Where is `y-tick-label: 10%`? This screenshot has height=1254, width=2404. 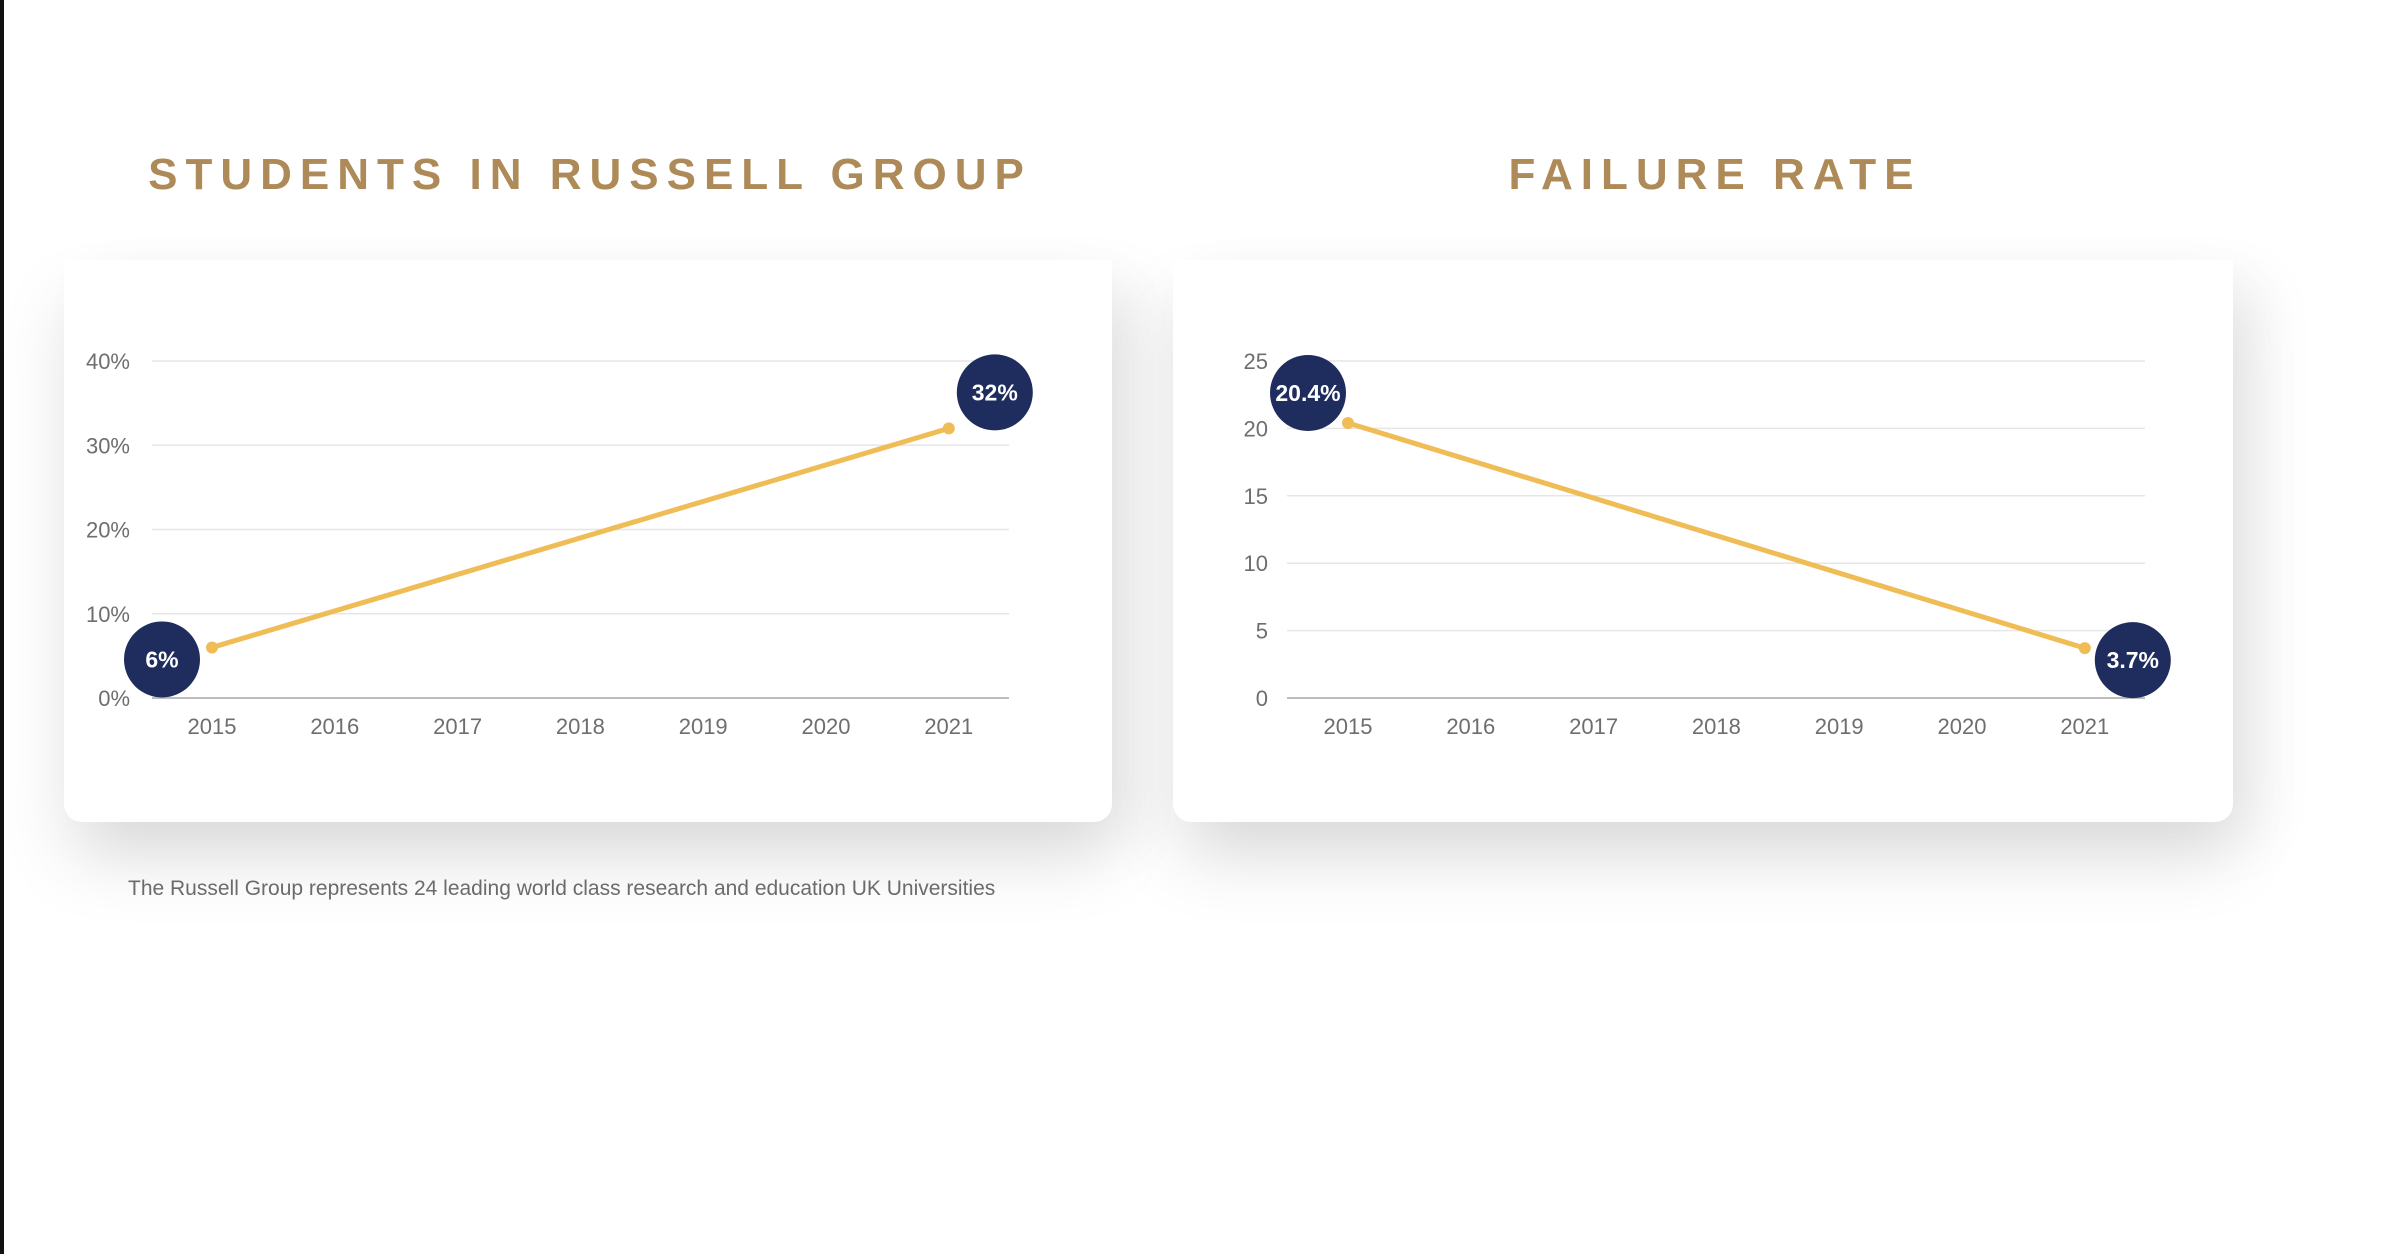
y-tick-label: 10% is located at coordinates (108, 614).